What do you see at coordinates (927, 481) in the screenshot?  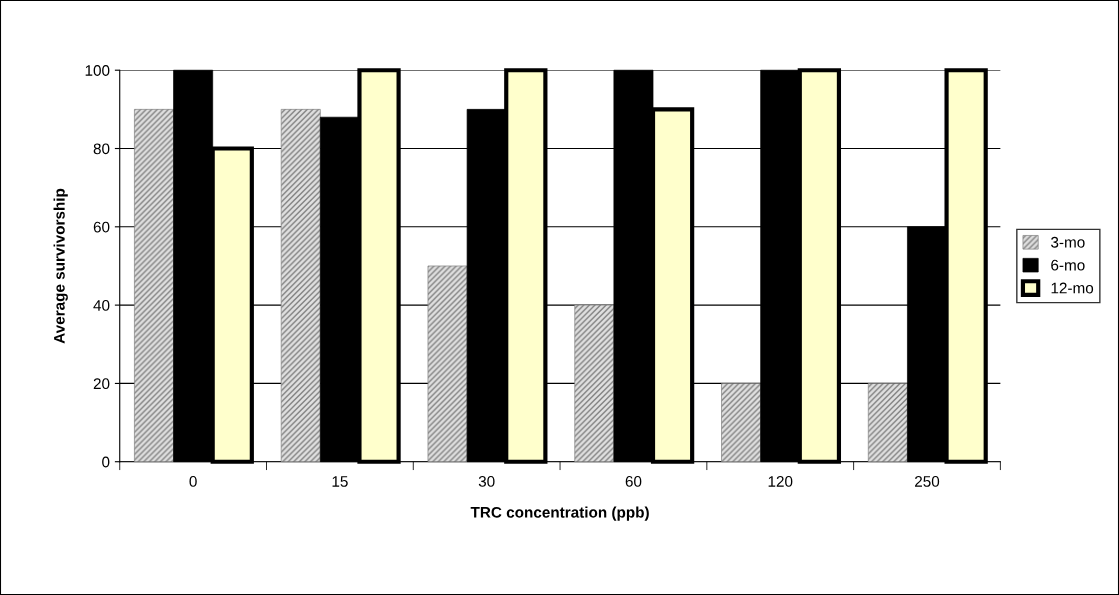 I see `x-tick-label: 250` at bounding box center [927, 481].